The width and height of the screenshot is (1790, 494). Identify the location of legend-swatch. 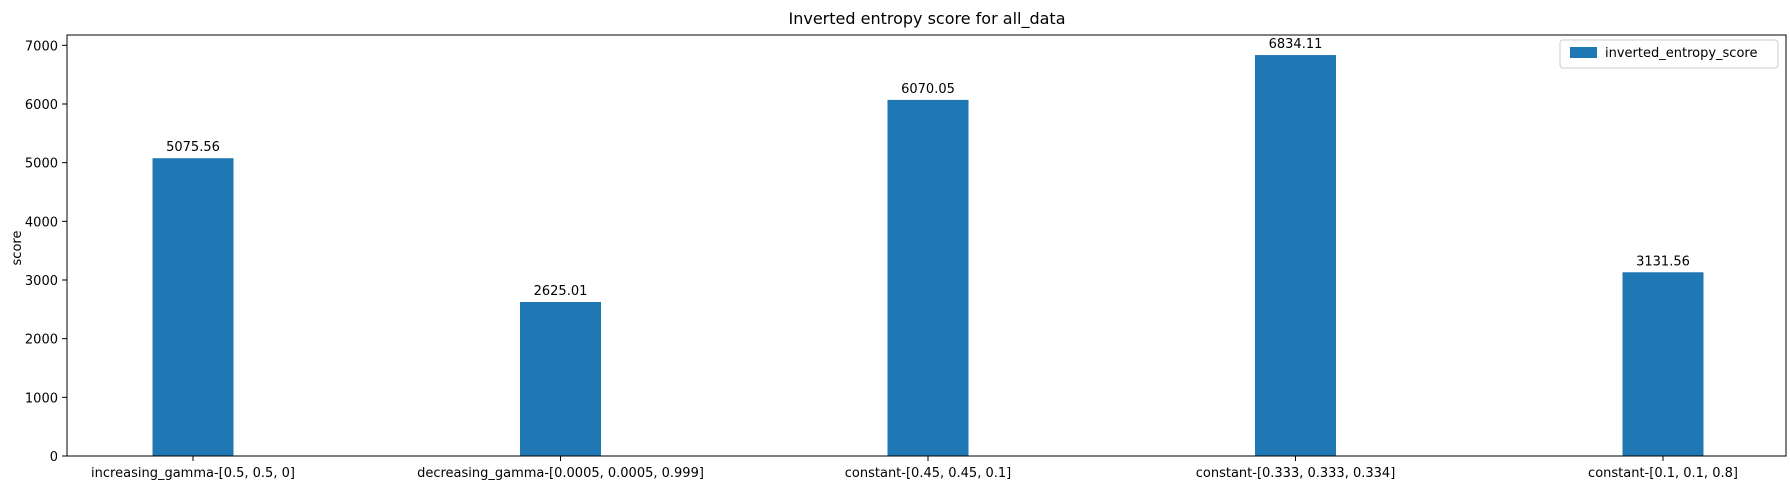
(1583, 52).